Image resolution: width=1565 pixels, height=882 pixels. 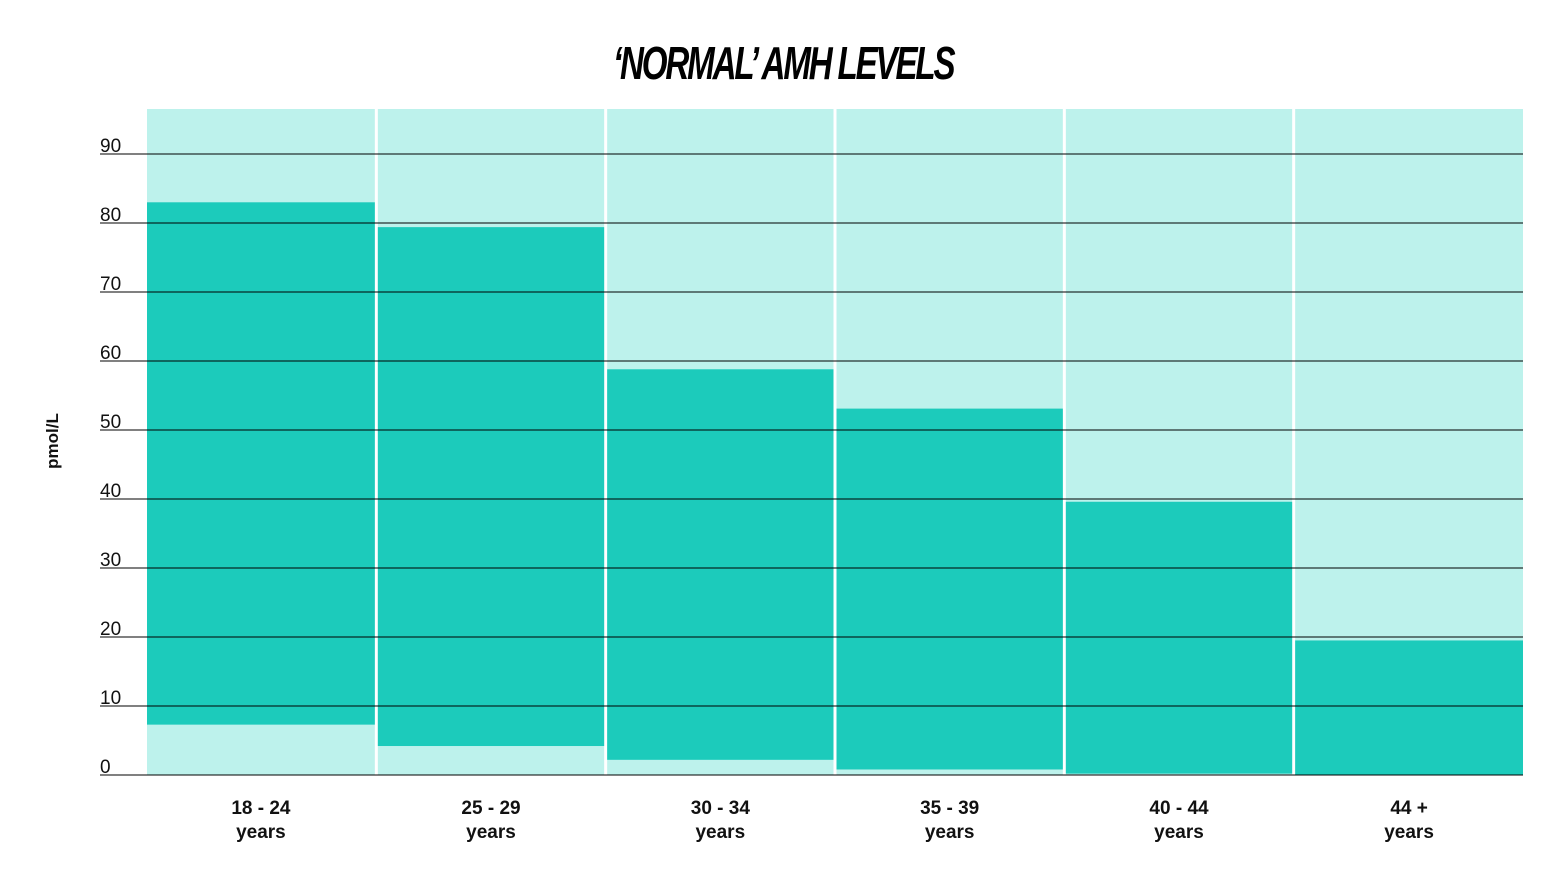 What do you see at coordinates (721, 808) in the screenshot?
I see `x-tick-label: 30 - 34` at bounding box center [721, 808].